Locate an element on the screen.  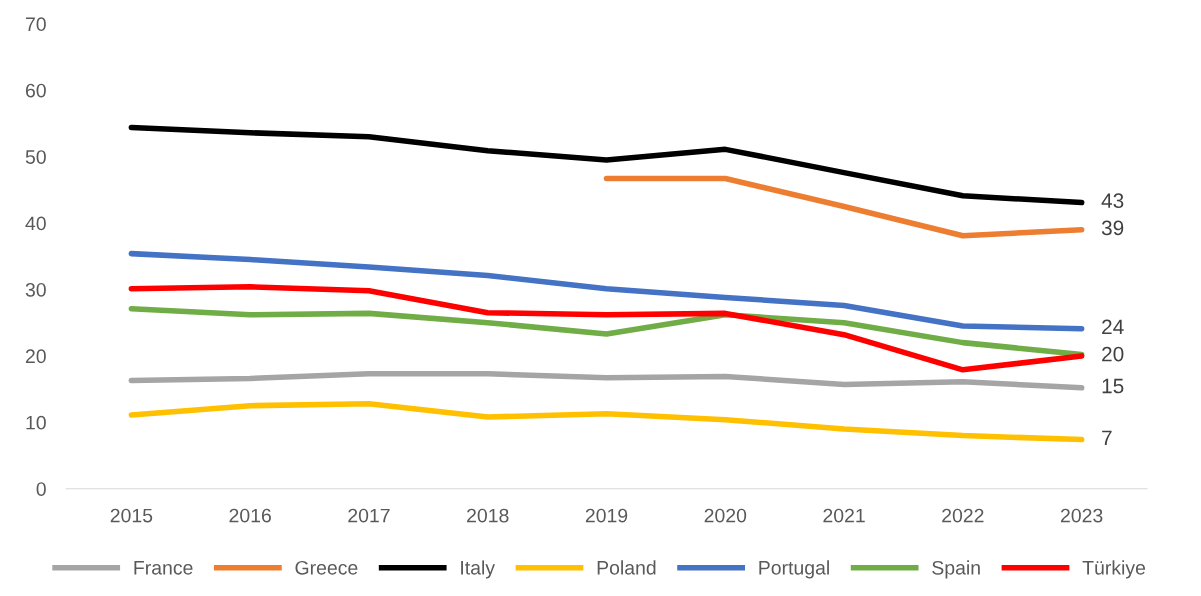
annotation: 15 is located at coordinates (1113, 386).